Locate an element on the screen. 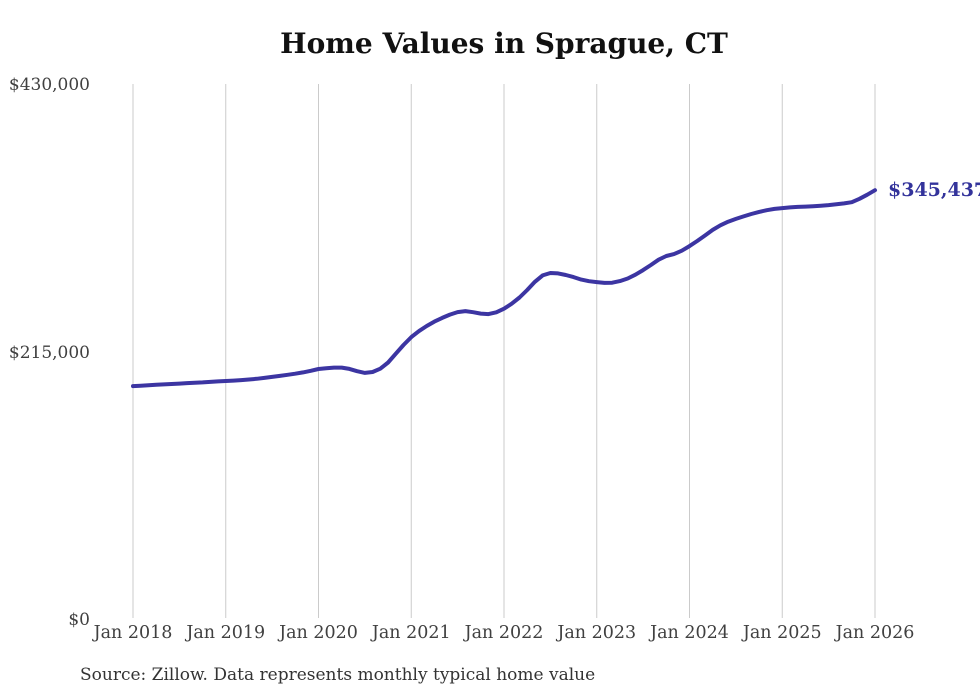 The height and width of the screenshot is (699, 980). x-tick-label: Jan 2026 is located at coordinates (875, 633).